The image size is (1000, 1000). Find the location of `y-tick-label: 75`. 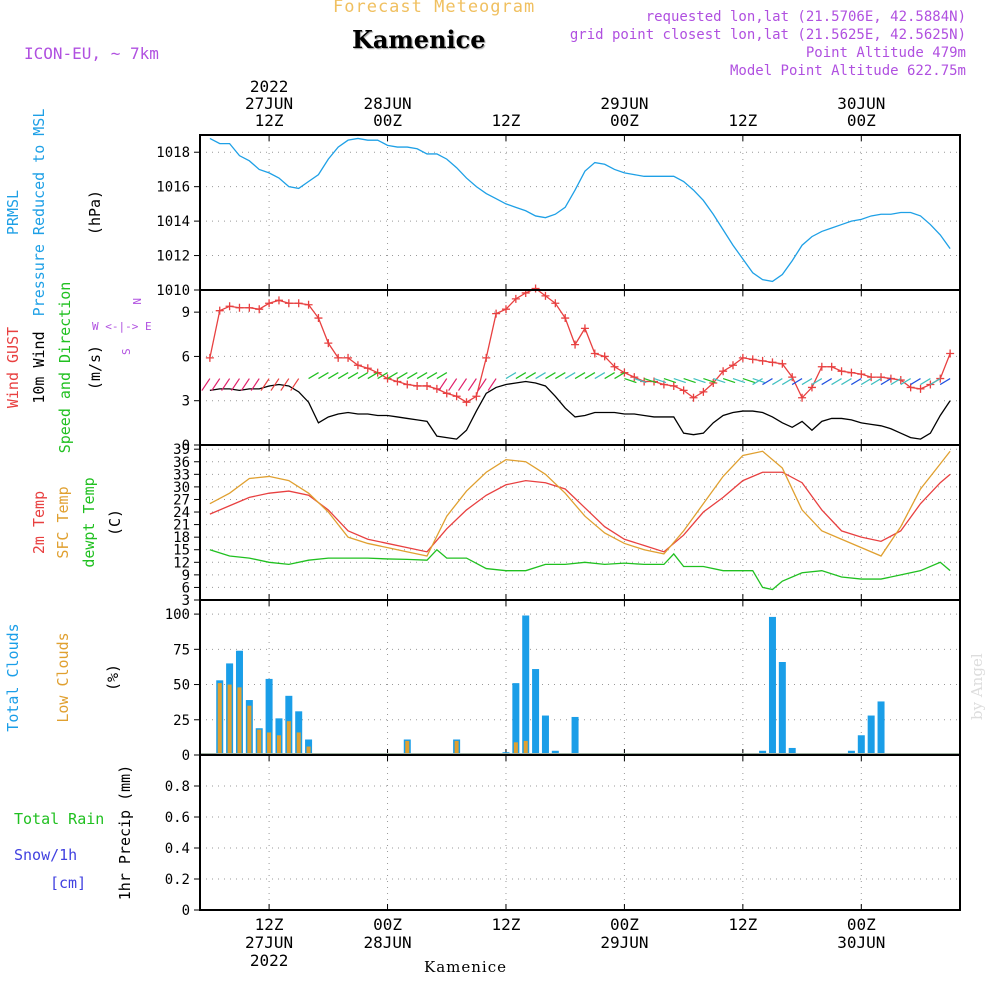

y-tick-label: 75 is located at coordinates (181, 650).